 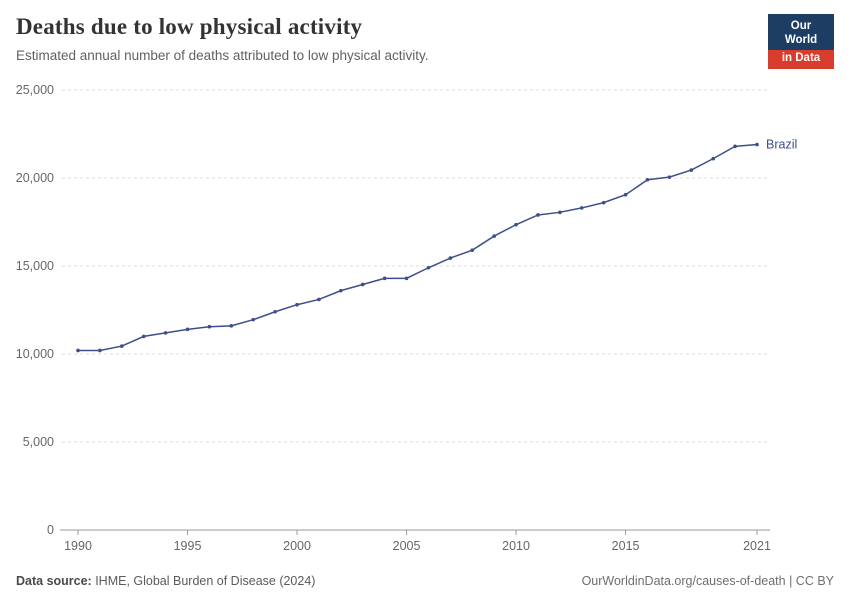 I want to click on y-tick-label: 10,000, so click(x=35, y=354).